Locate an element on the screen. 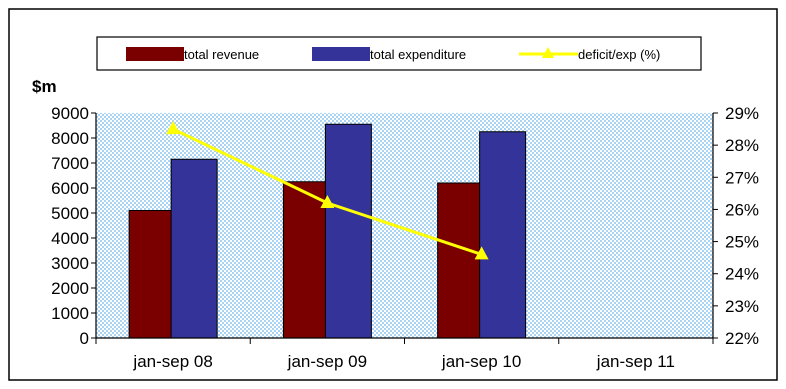 The height and width of the screenshot is (389, 786). x-ticks: jan-sep 08 jan-sep 09 jan-sep 10 jan-sep 11 is located at coordinates (404, 354).